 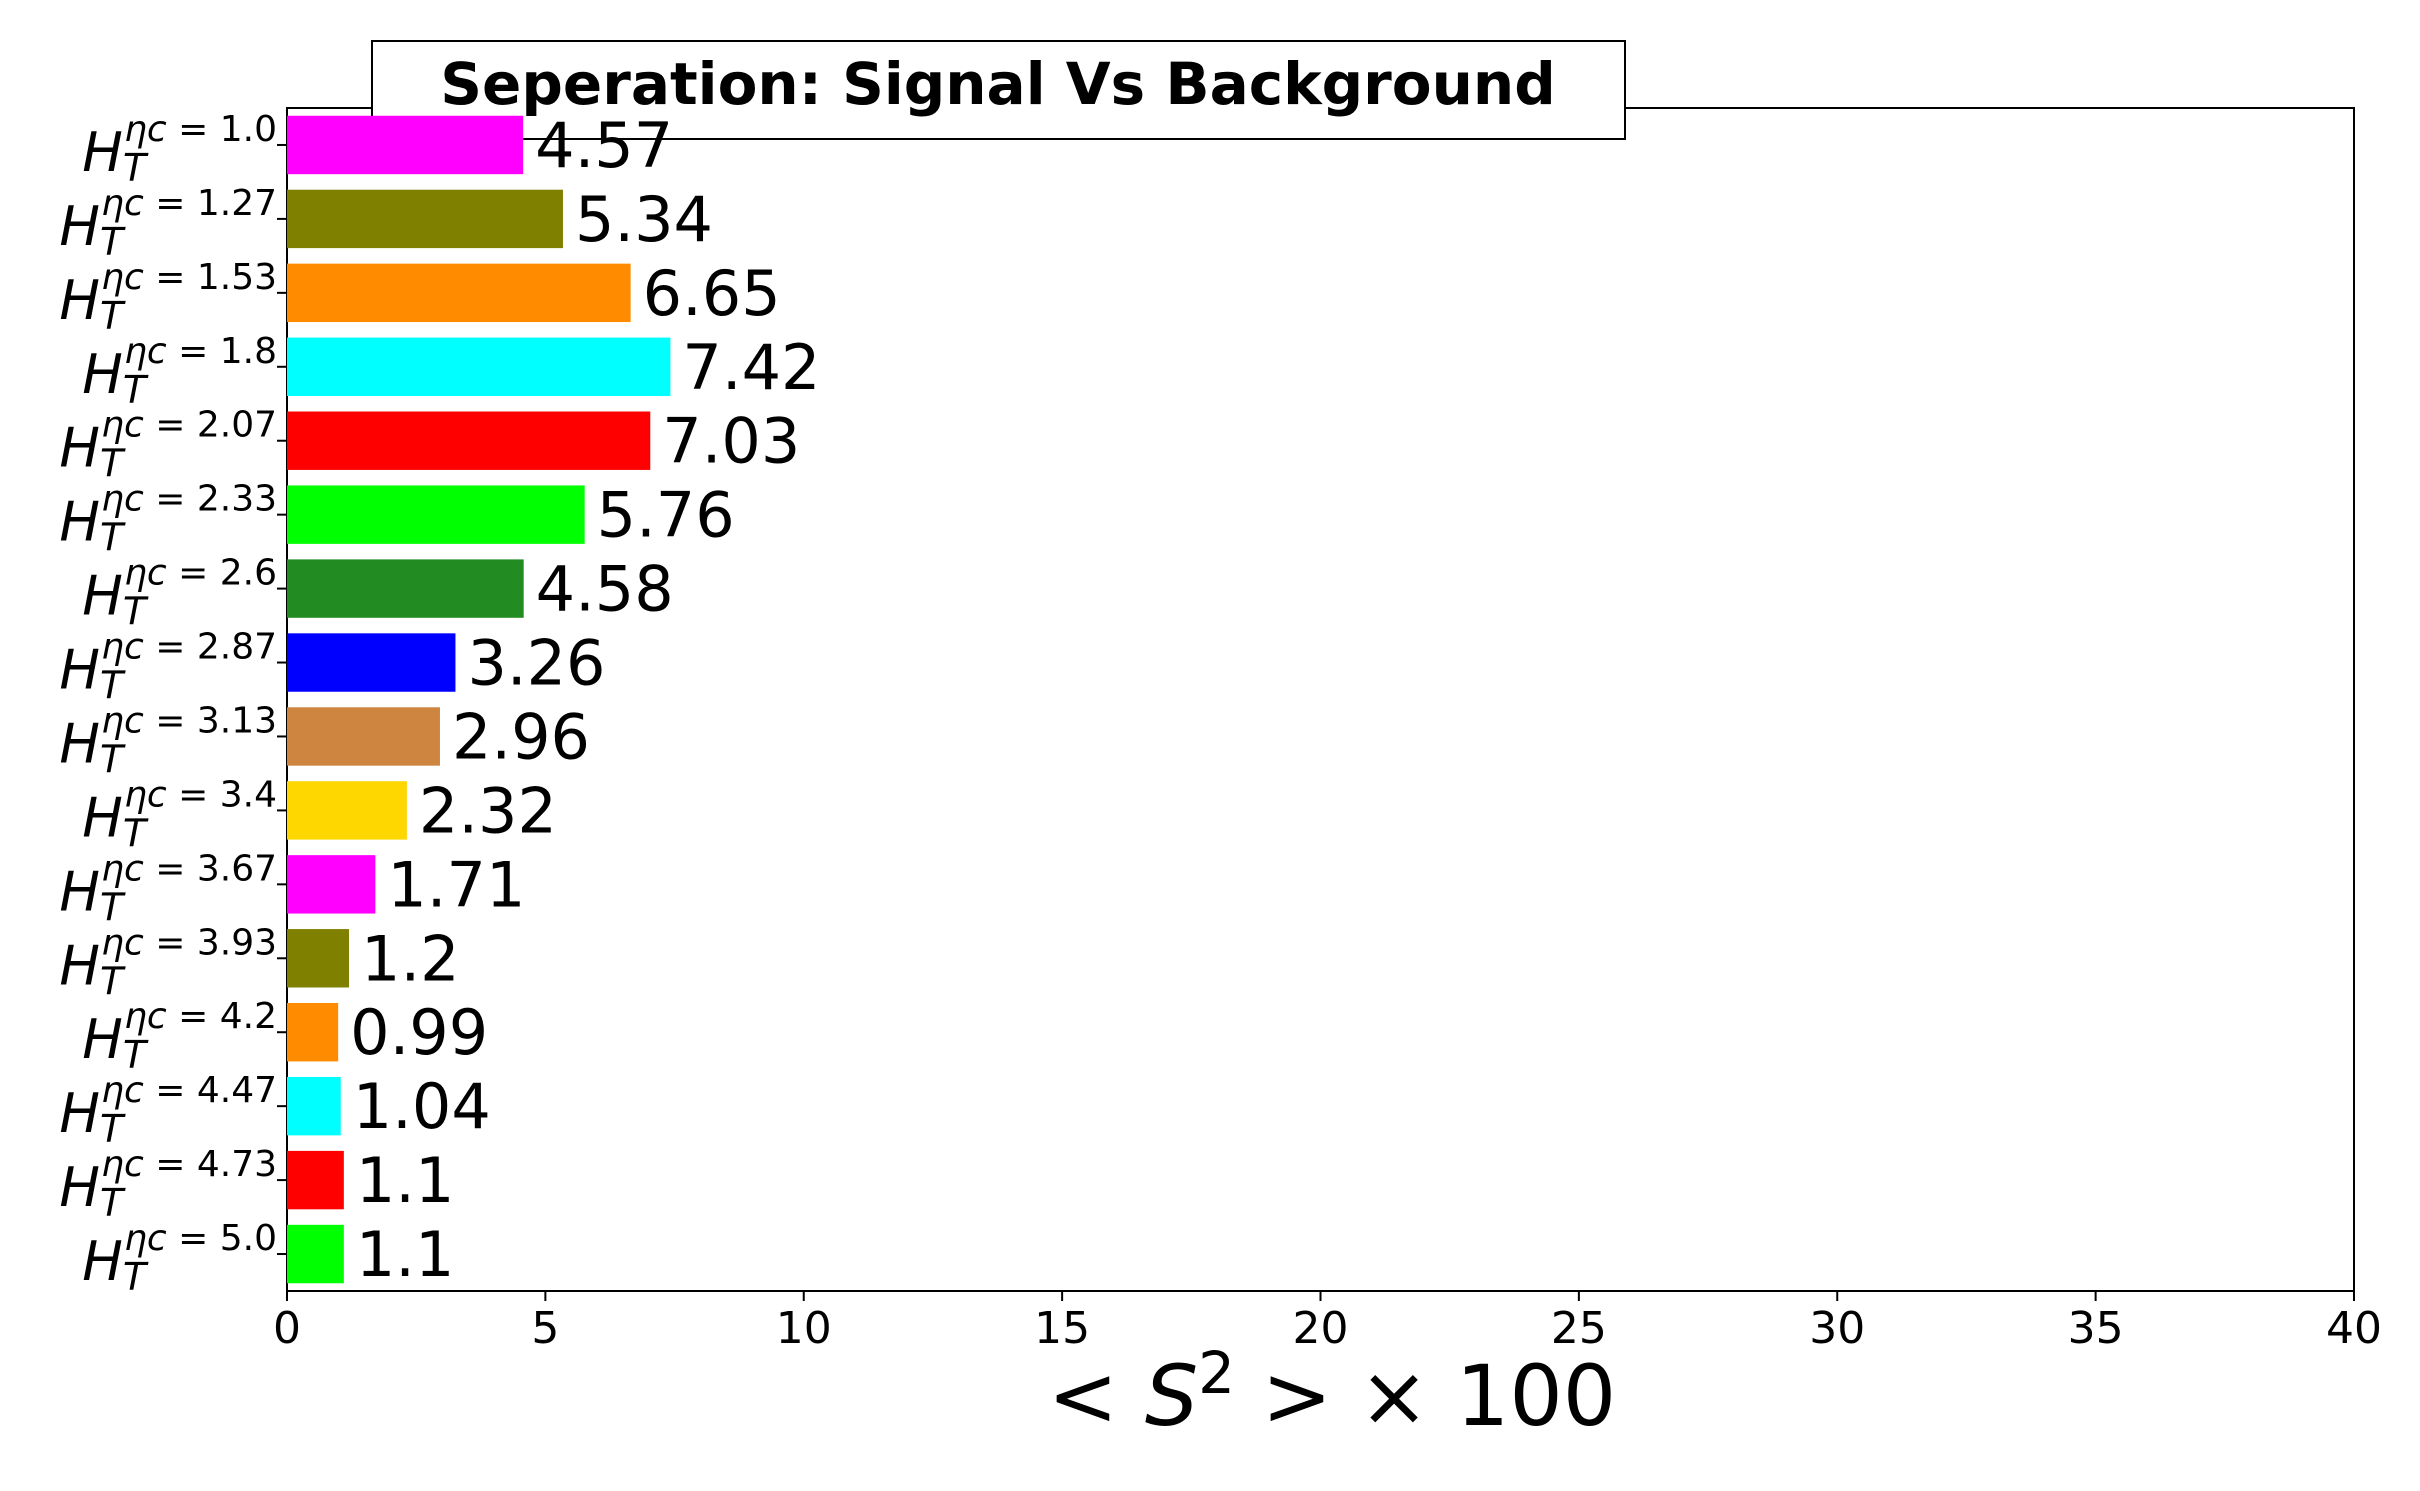 I want to click on y-tick-label: HTηc = 2.6, so click(x=179, y=593).